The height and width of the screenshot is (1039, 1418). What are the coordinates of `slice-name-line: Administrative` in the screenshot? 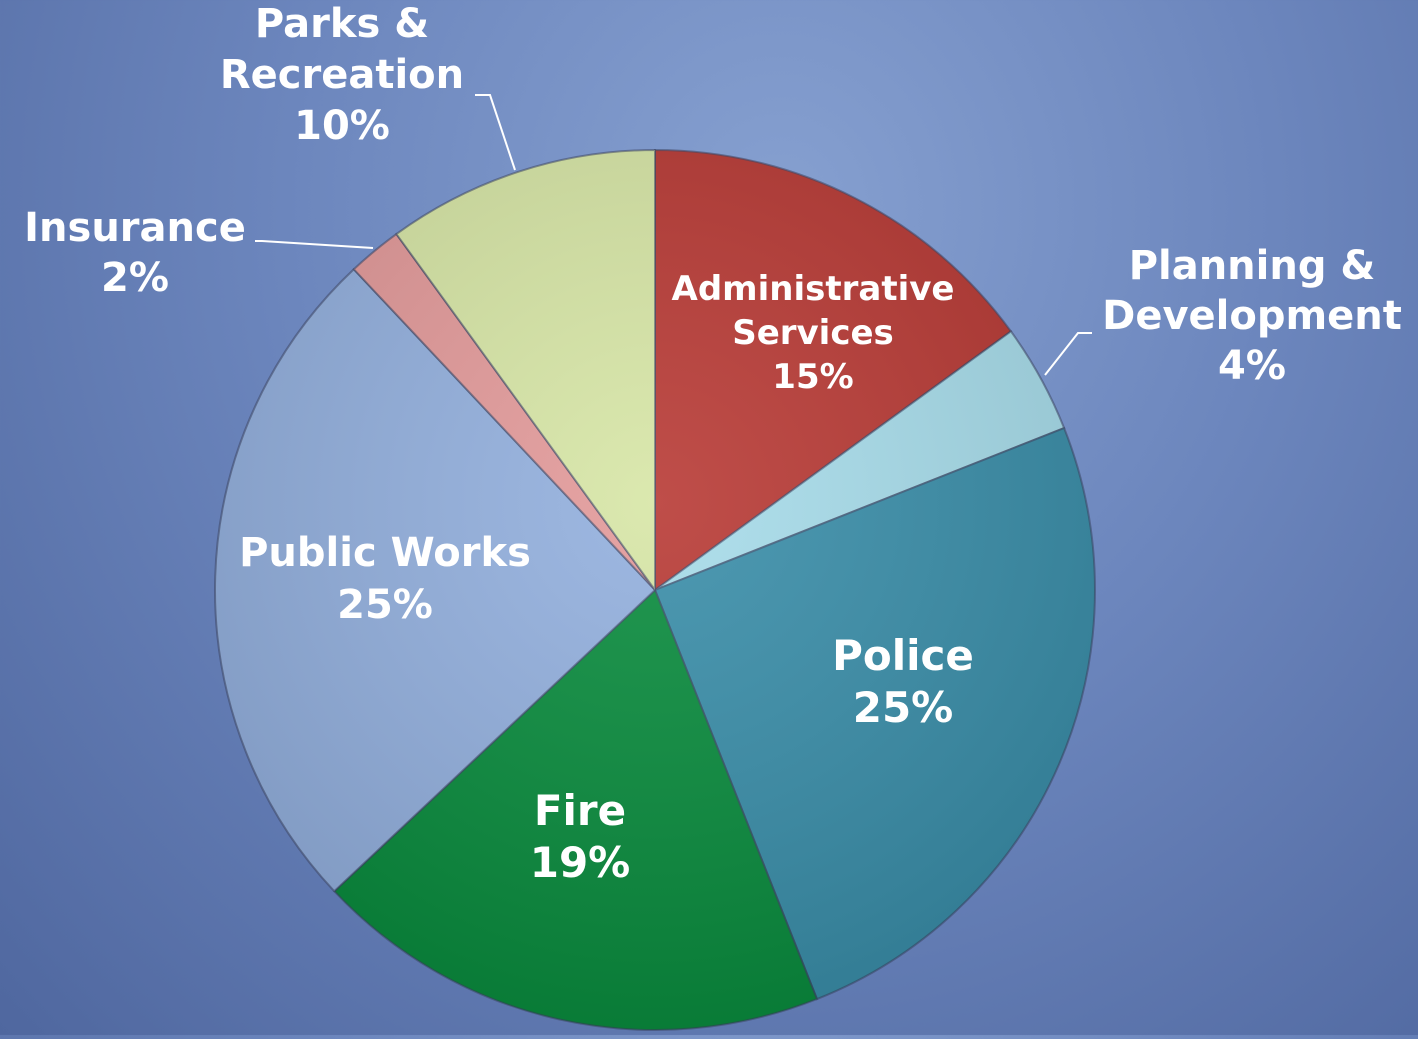 It's located at (813, 289).